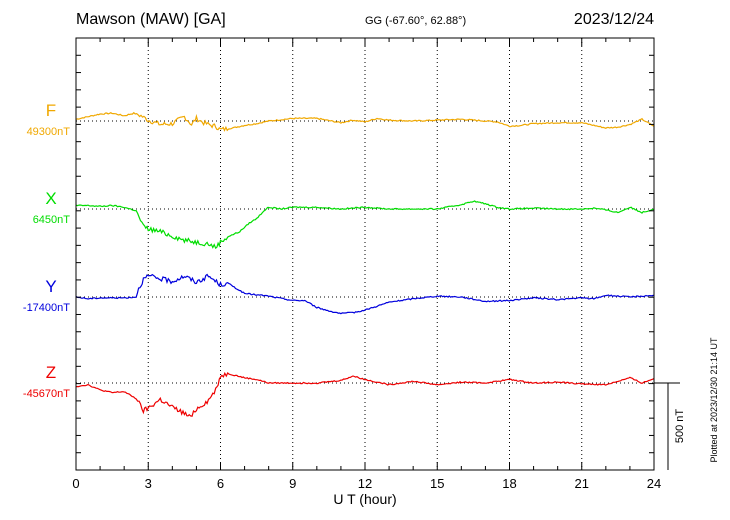 Image resolution: width=730 pixels, height=520 pixels. What do you see at coordinates (50, 198) in the screenshot?
I see `series-name-x: X` at bounding box center [50, 198].